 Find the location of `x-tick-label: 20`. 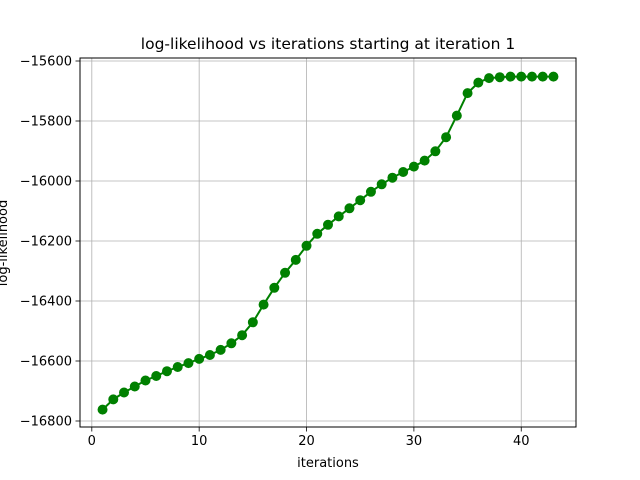

x-tick-label: 20 is located at coordinates (306, 441).